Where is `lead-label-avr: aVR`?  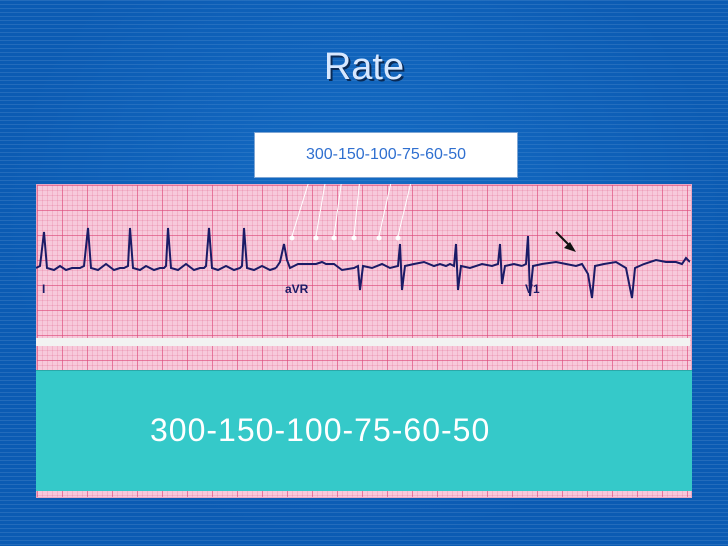 lead-label-avr: aVR is located at coordinates (297, 289).